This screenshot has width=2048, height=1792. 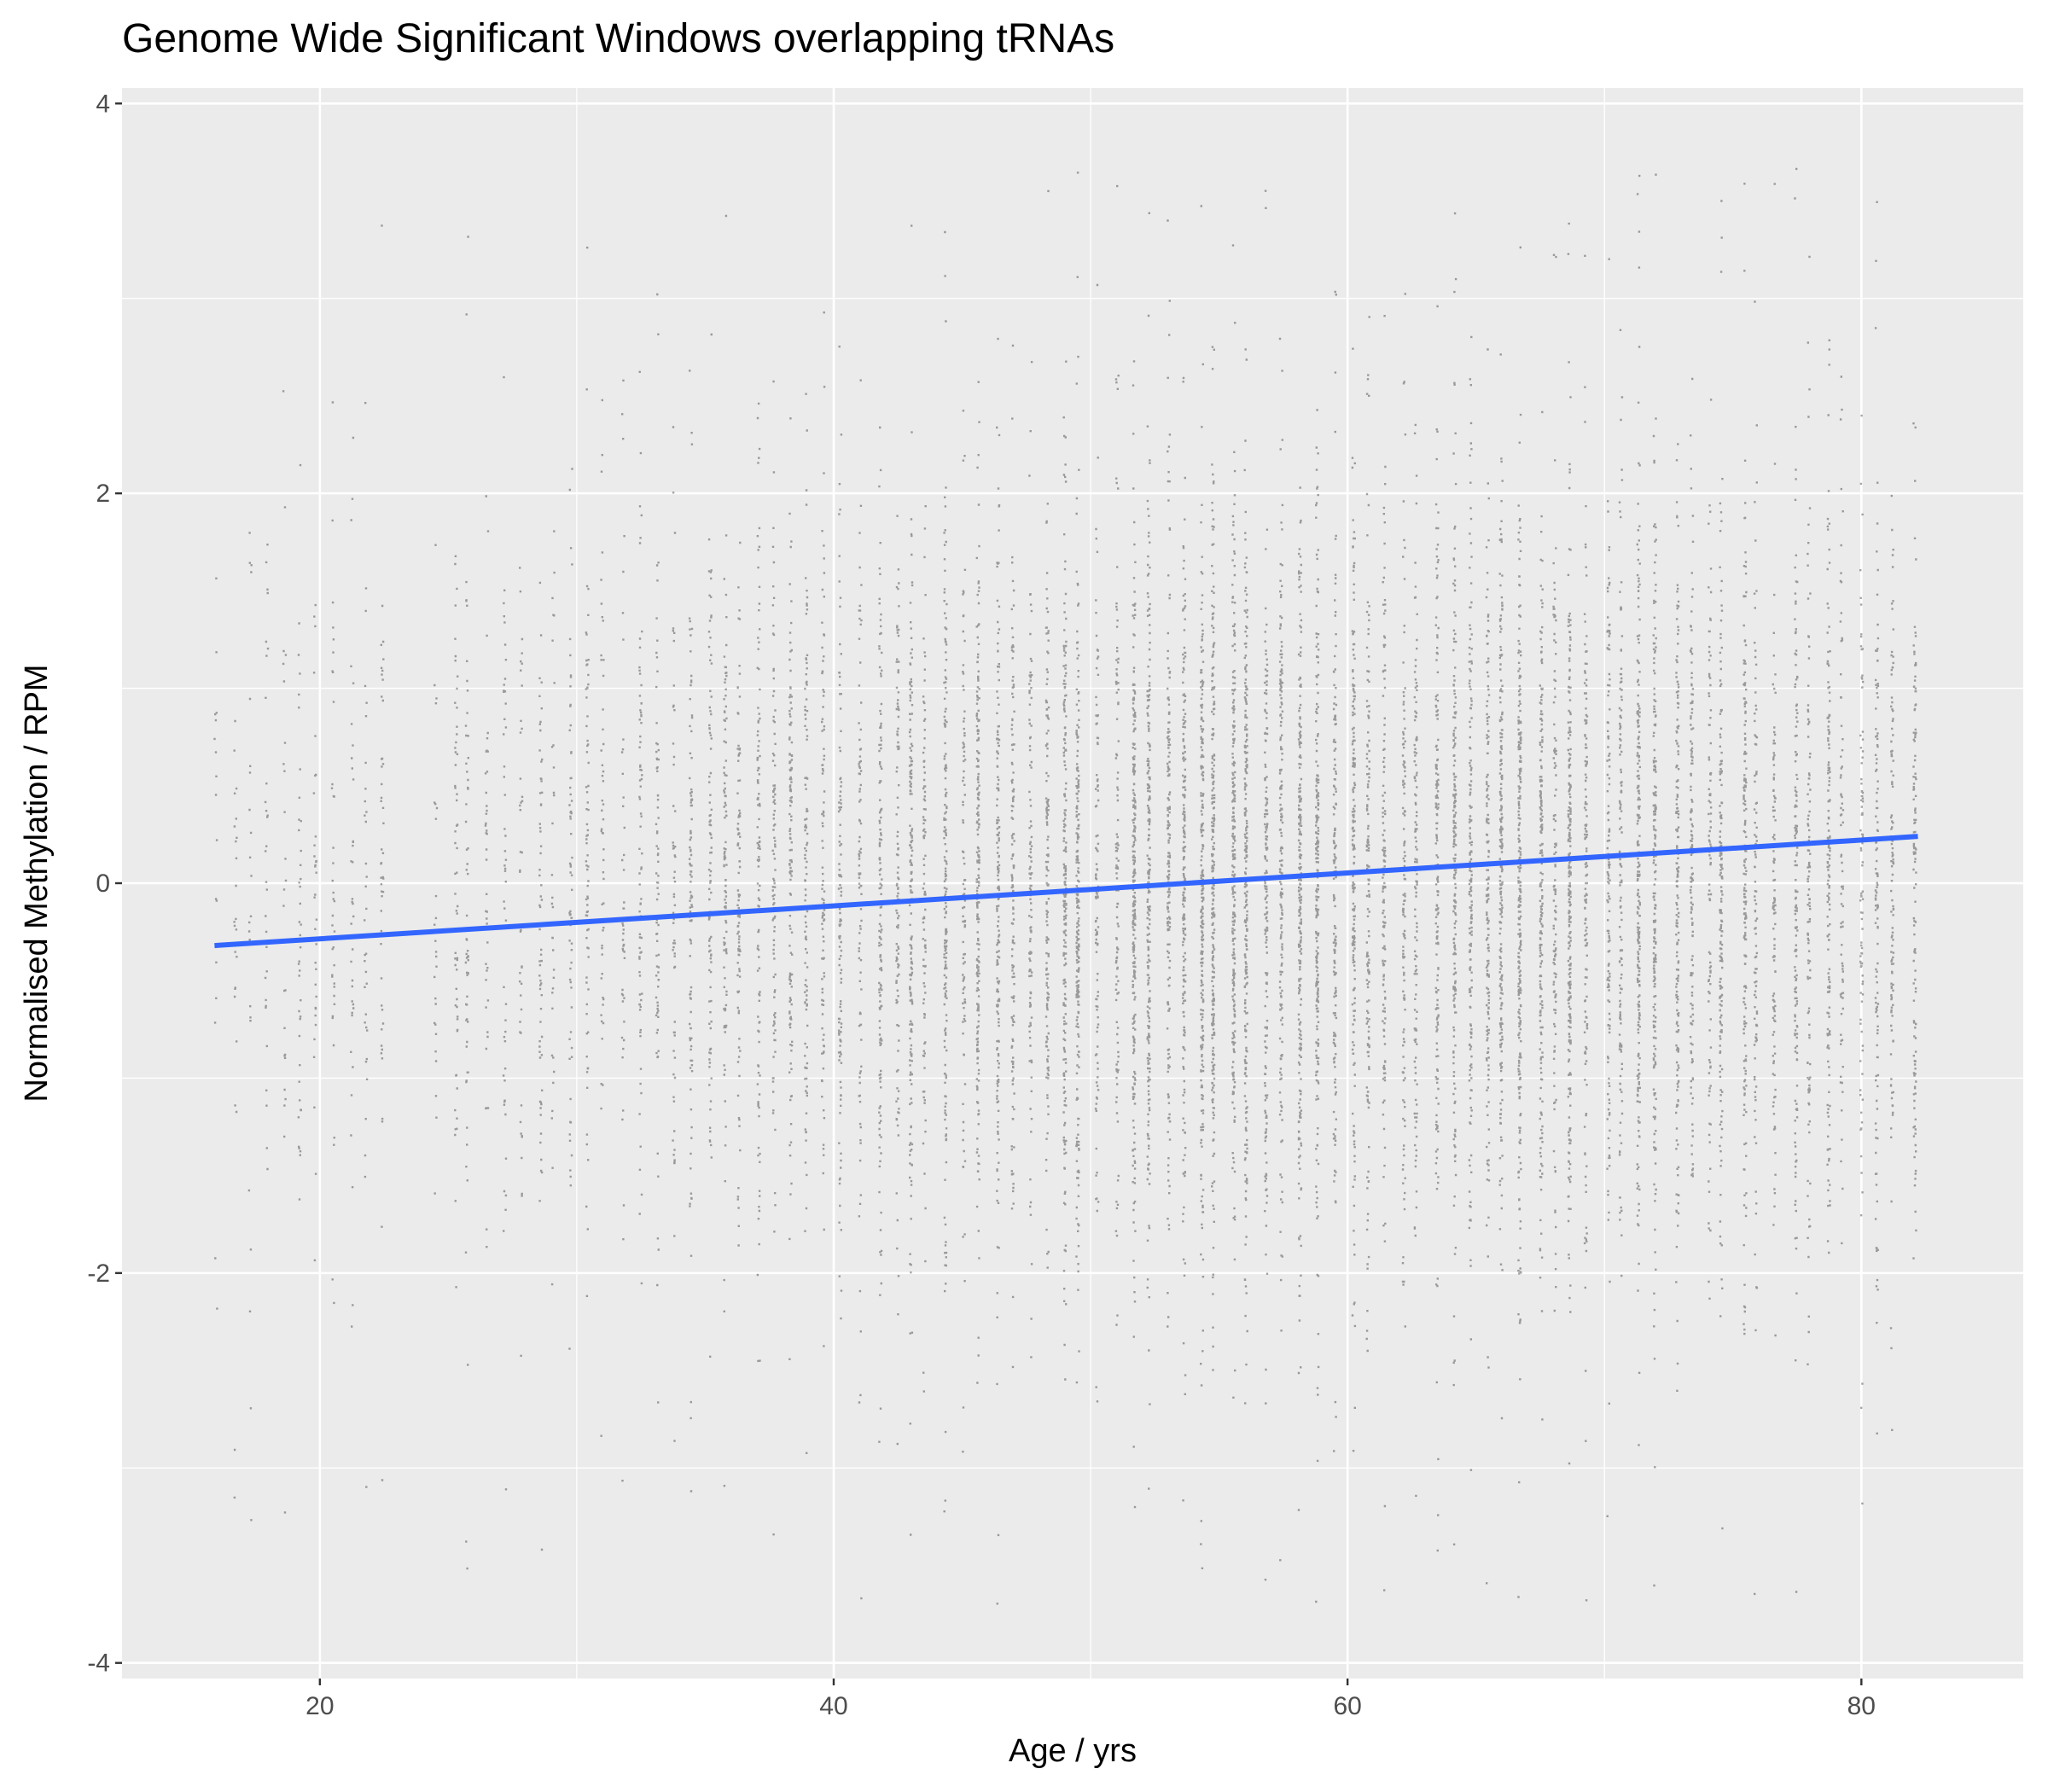 I want to click on y-tick-label: 0, so click(x=103, y=884).